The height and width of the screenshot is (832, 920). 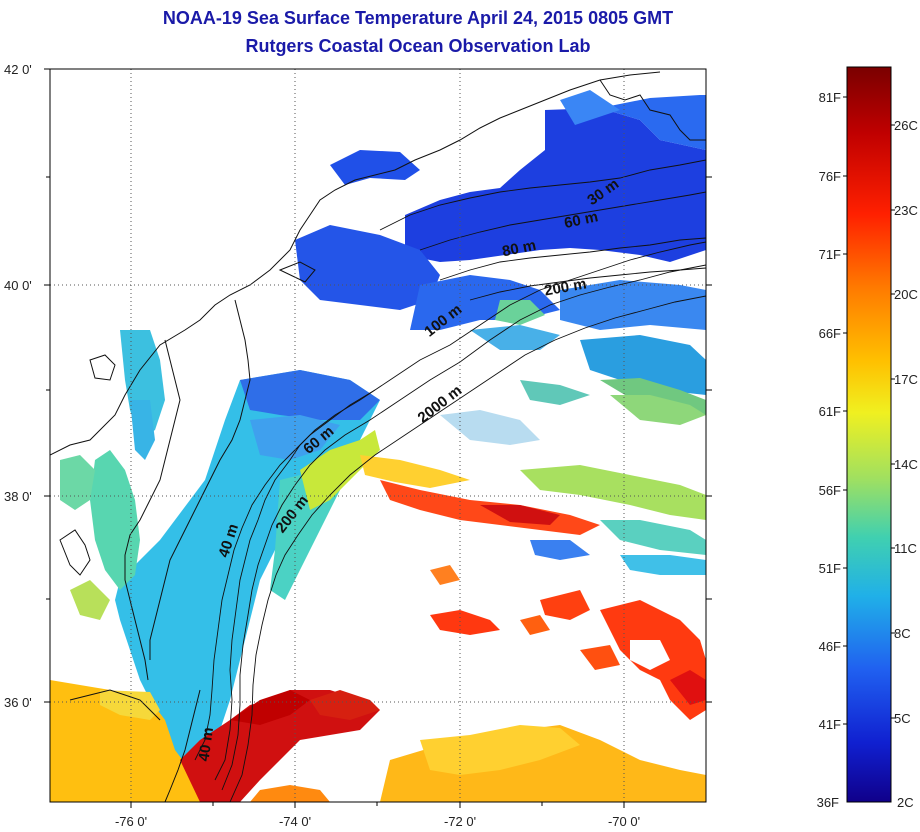 What do you see at coordinates (460, 821) in the screenshot?
I see `lon-label-72: -72 0'` at bounding box center [460, 821].